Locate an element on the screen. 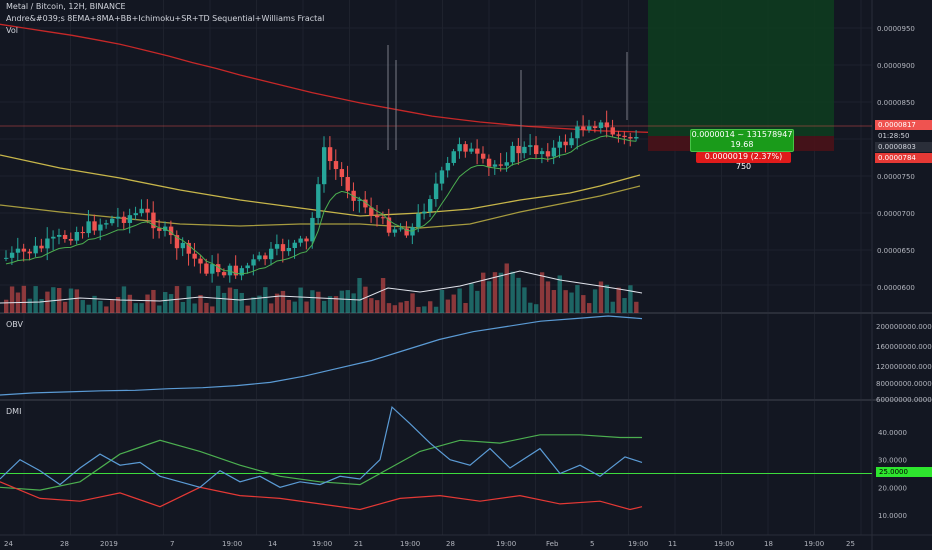 The height and width of the screenshot is (550, 932). price-tick-label: 0.0000750 is located at coordinates (896, 177).